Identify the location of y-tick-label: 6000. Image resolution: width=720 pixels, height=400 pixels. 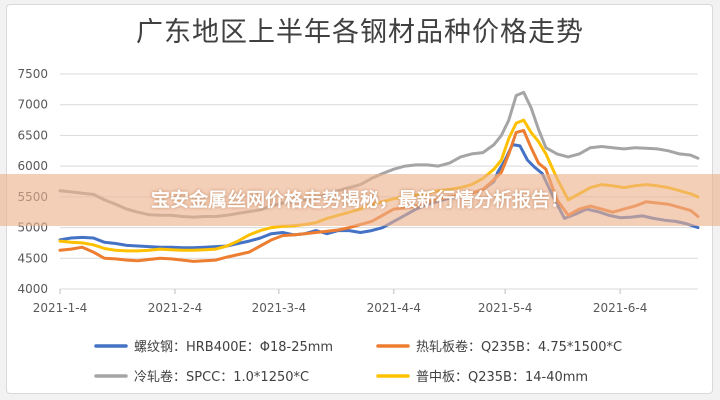
(32, 166).